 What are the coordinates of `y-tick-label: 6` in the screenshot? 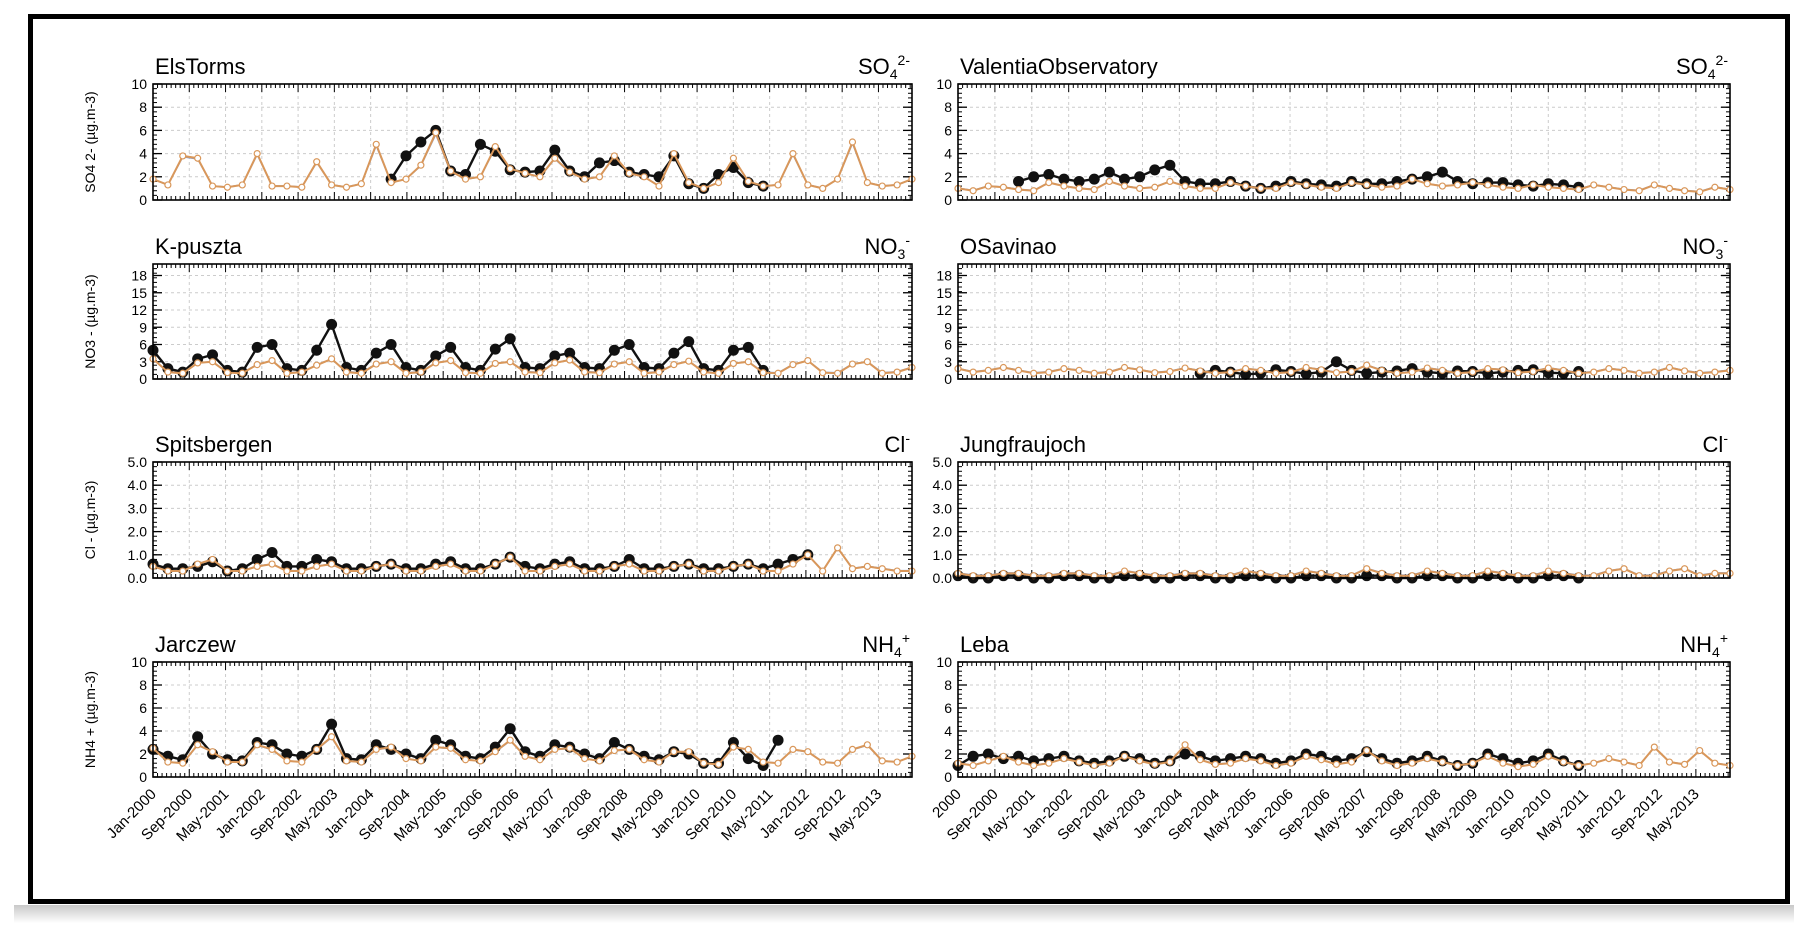 It's located at (143, 130).